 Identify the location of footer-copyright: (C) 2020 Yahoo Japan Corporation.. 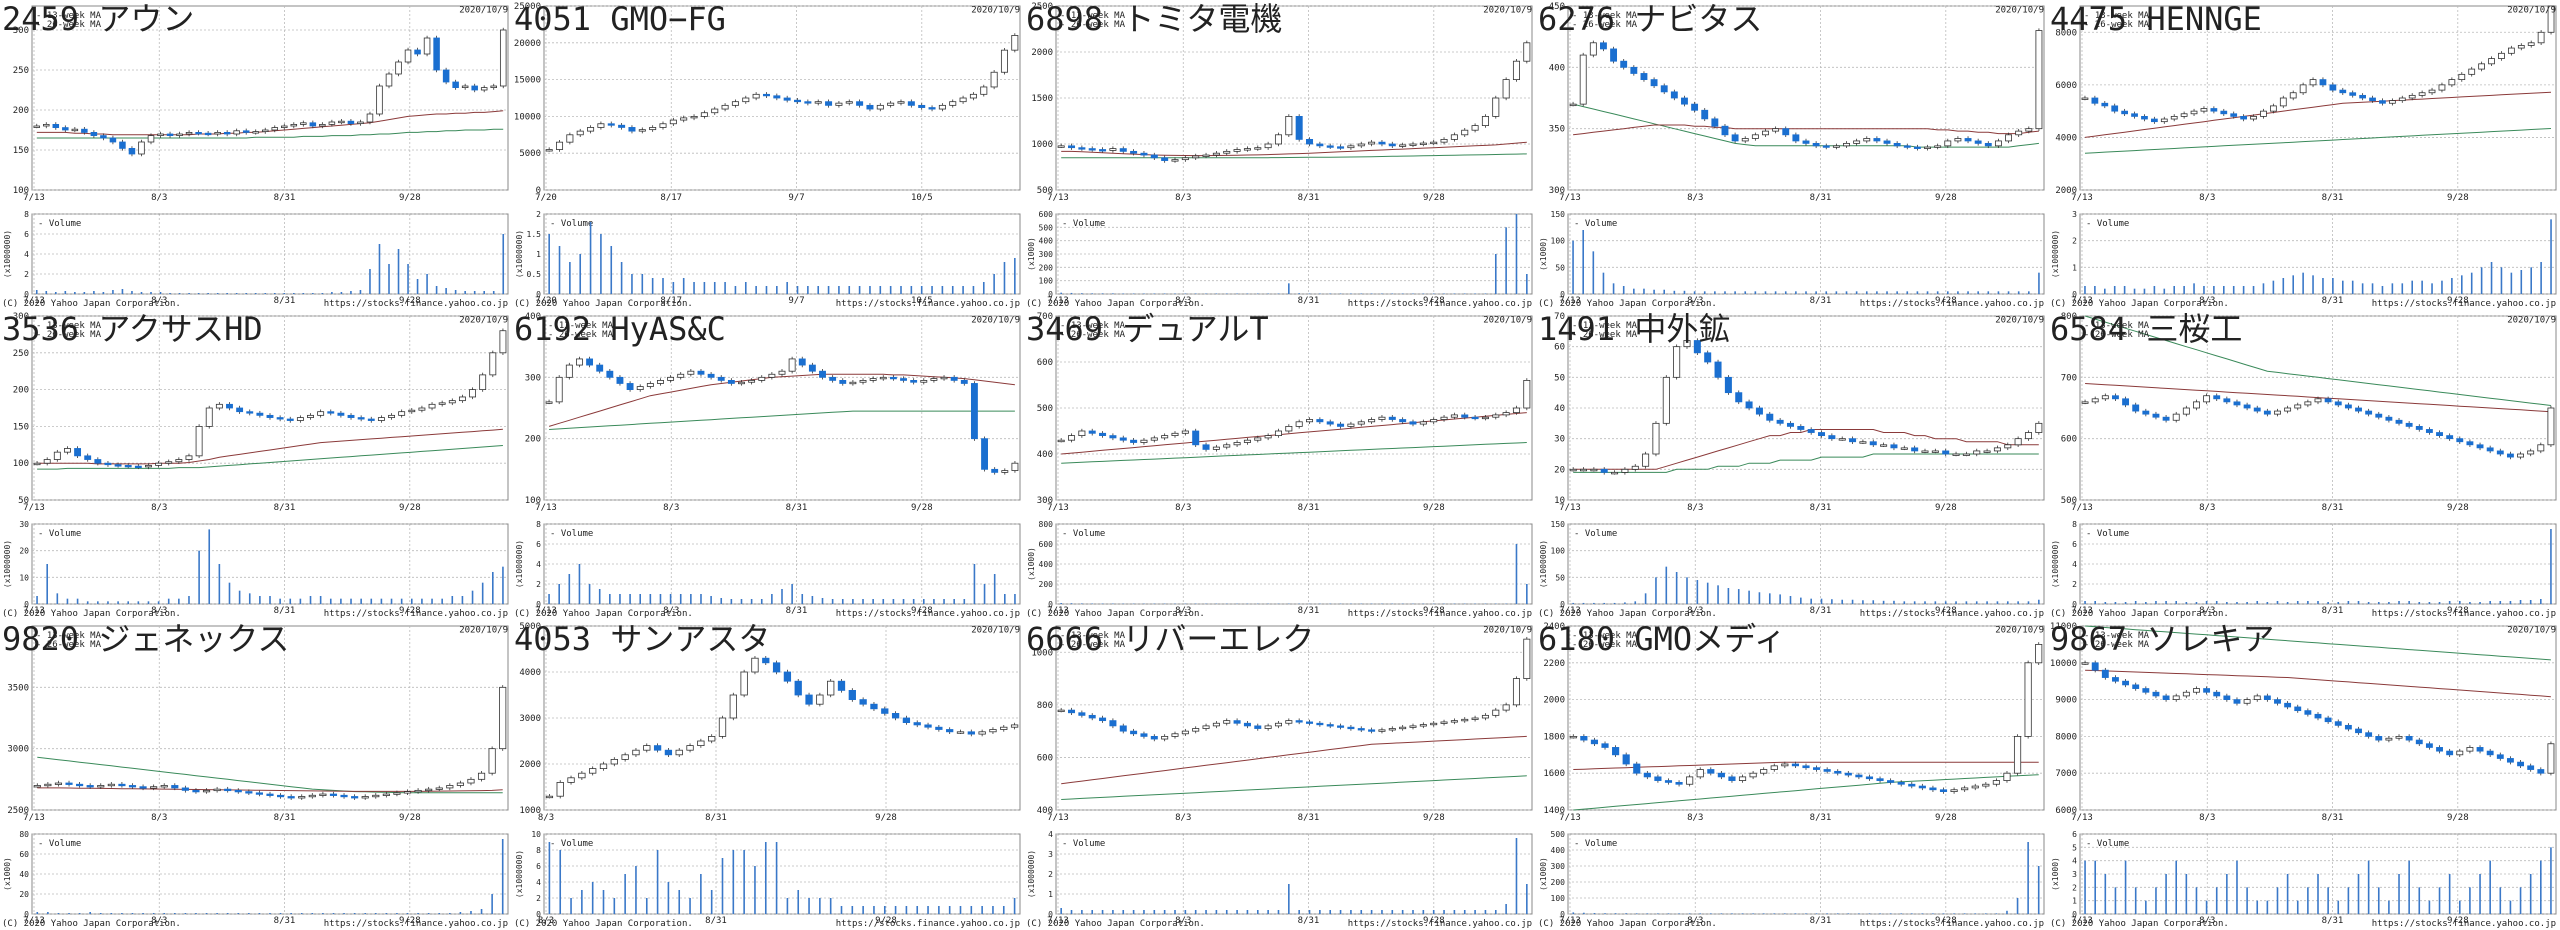
(1115, 304).